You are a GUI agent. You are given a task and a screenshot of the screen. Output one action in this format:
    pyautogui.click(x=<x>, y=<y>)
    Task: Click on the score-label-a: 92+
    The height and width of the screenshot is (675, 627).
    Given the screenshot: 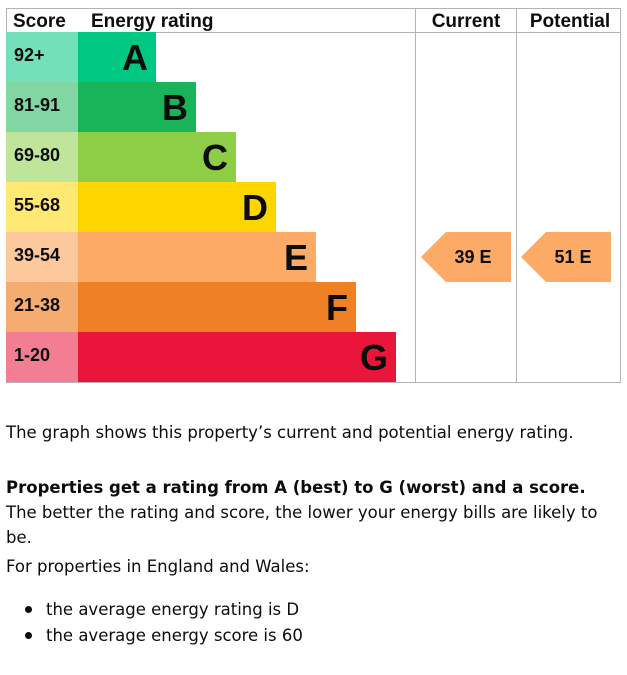 What is the action you would take?
    pyautogui.click(x=29, y=55)
    